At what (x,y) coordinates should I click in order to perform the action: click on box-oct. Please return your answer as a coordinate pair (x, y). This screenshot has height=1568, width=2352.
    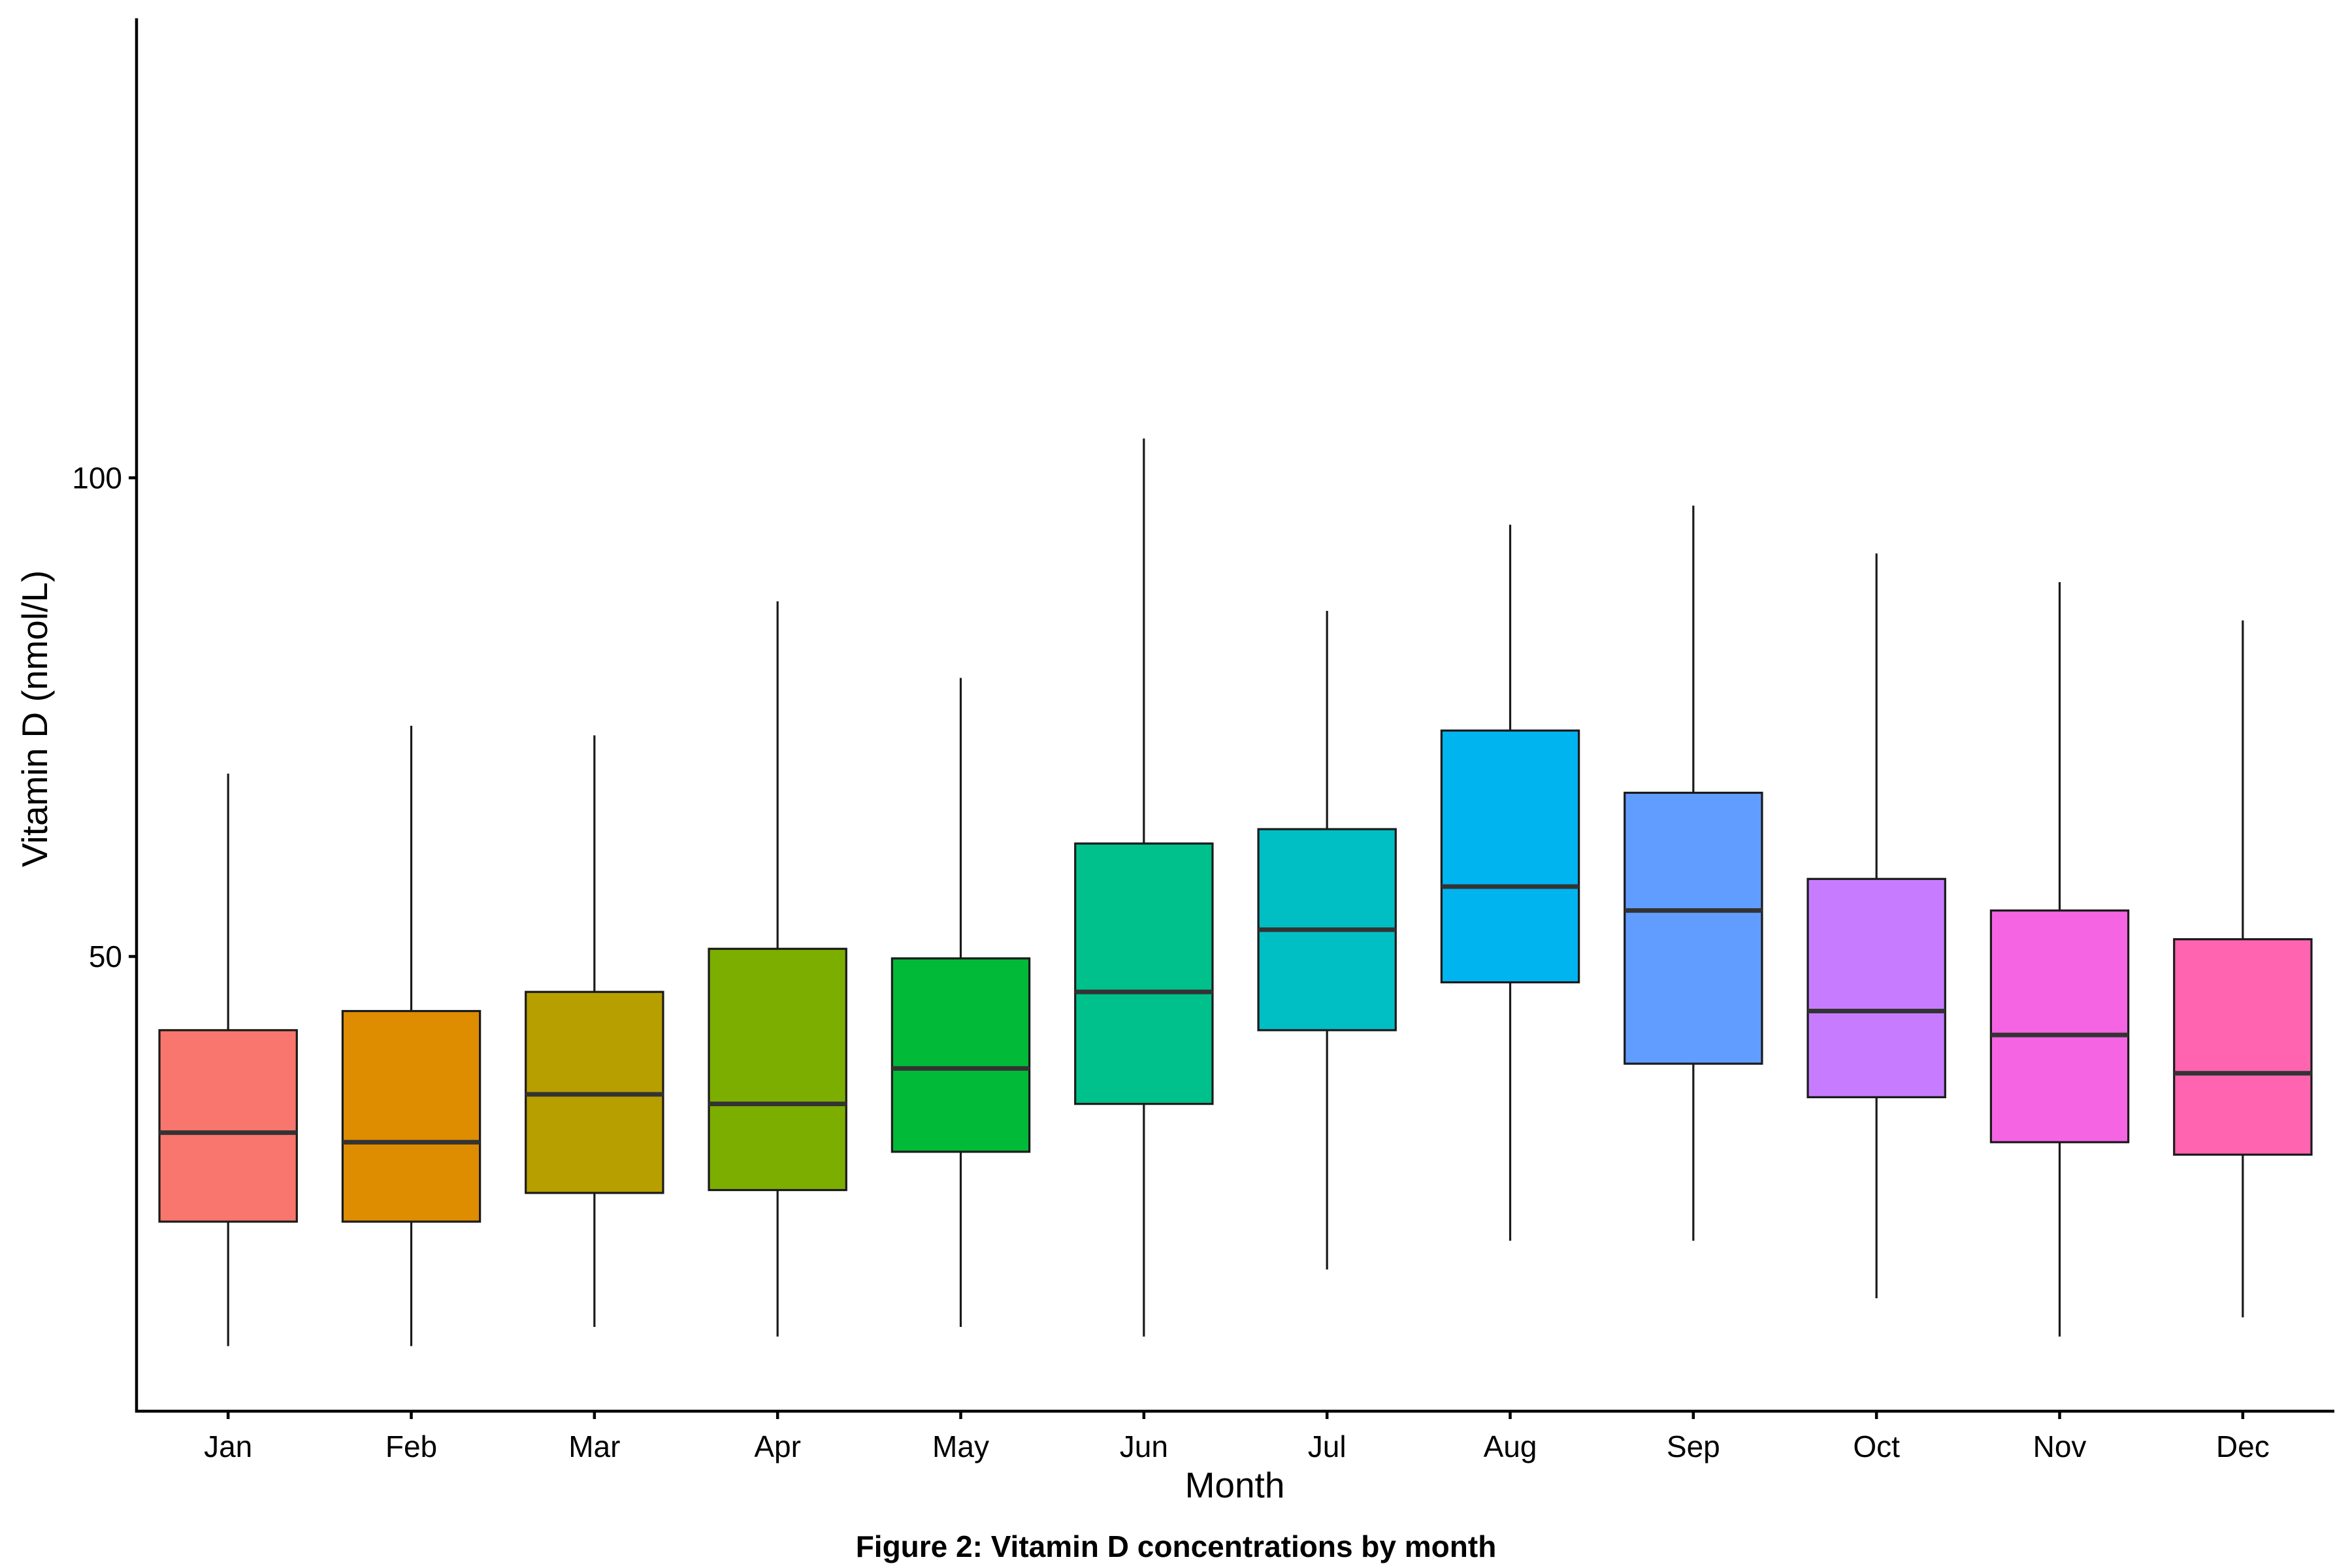
    Looking at the image, I should click on (1876, 926).